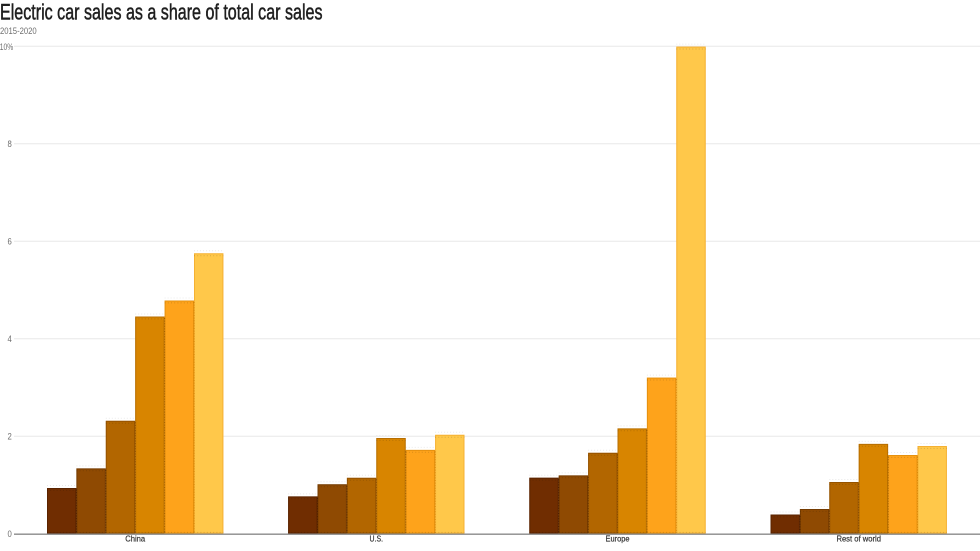 The image size is (980, 551). I want to click on svg-text: Rest of world, so click(858, 539).